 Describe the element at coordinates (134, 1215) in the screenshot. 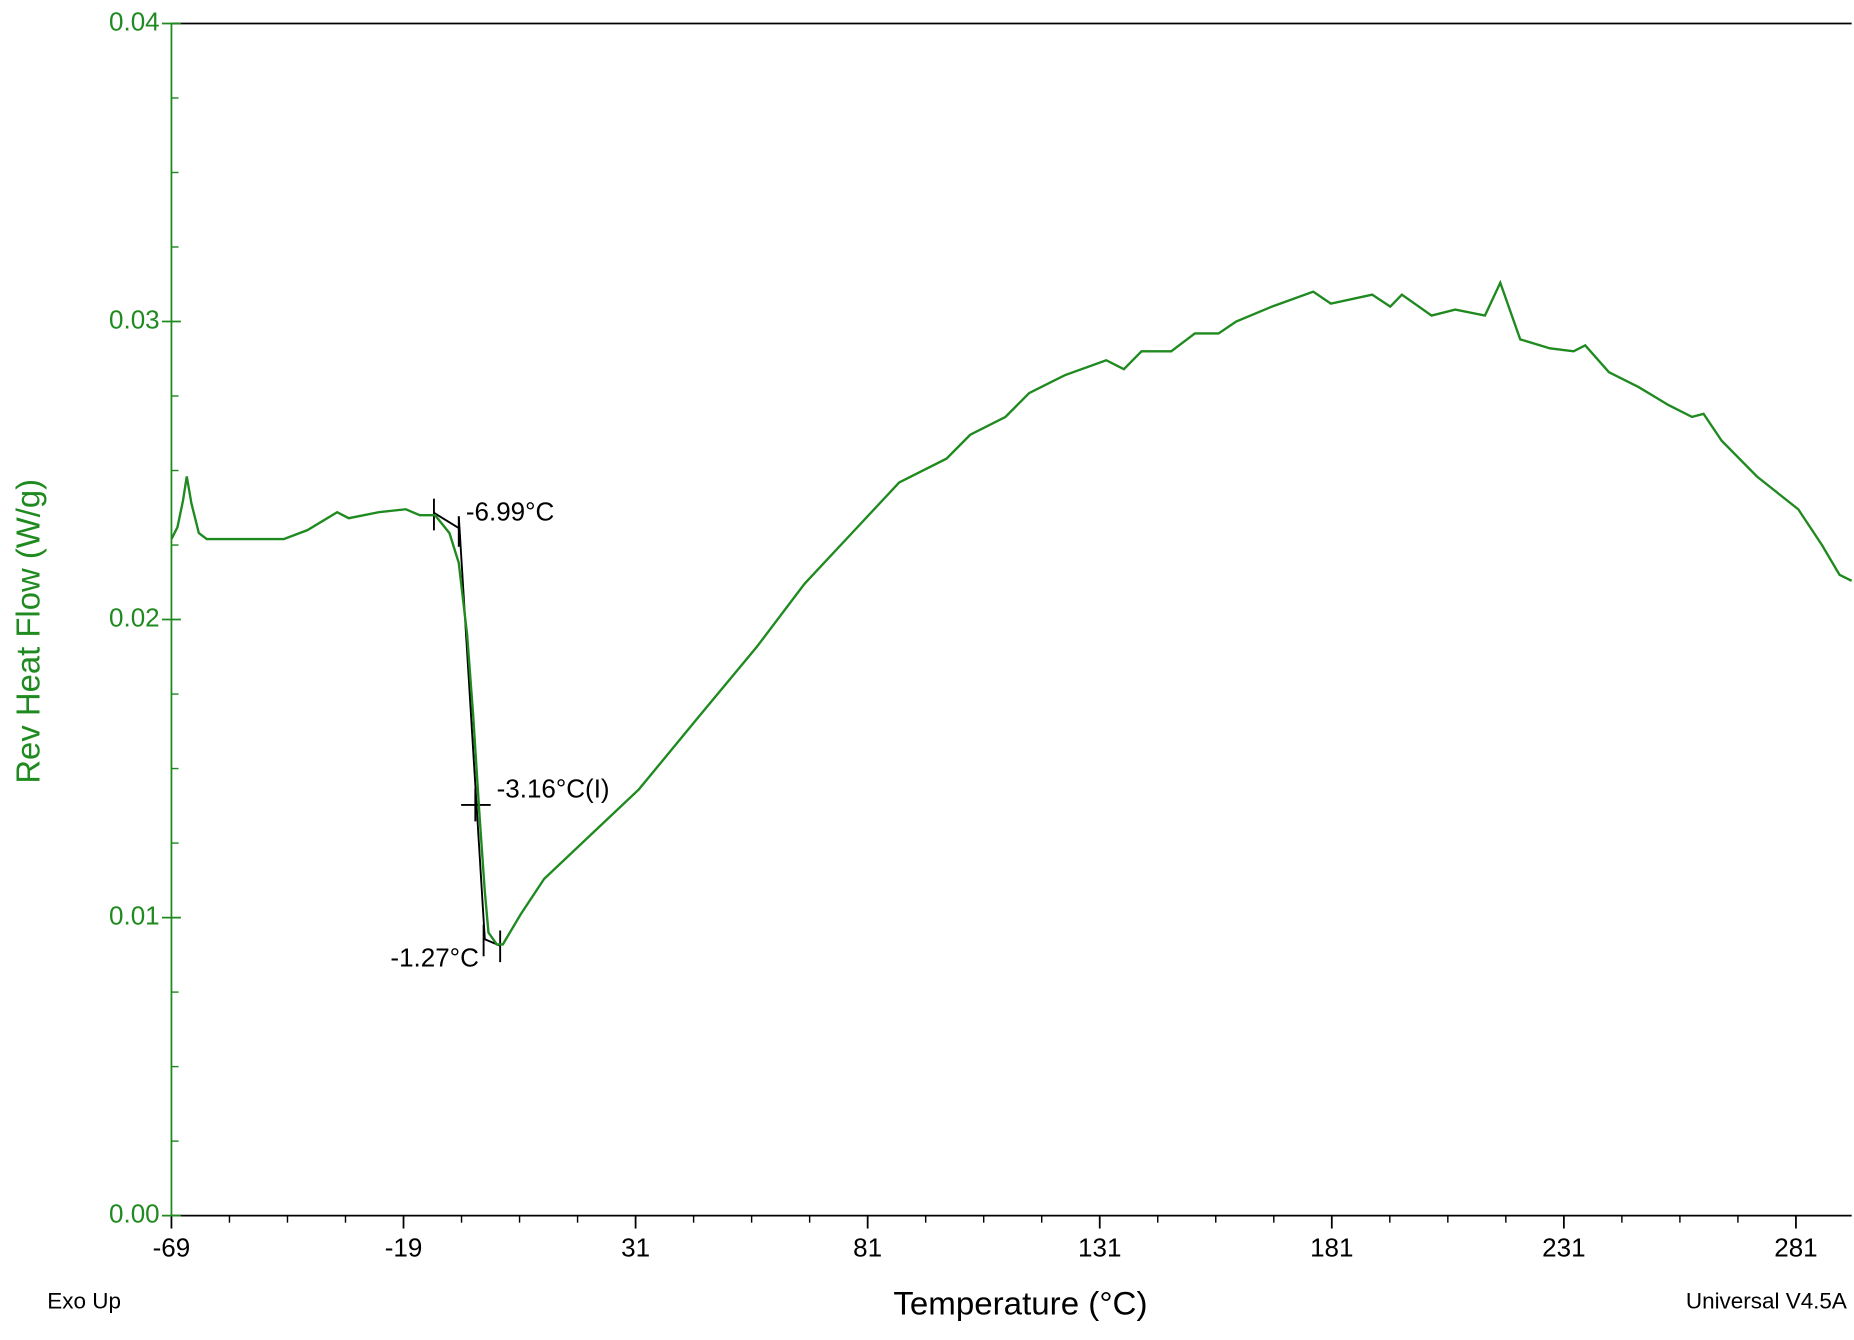

I see `y-tick-label: 0.00` at that location.